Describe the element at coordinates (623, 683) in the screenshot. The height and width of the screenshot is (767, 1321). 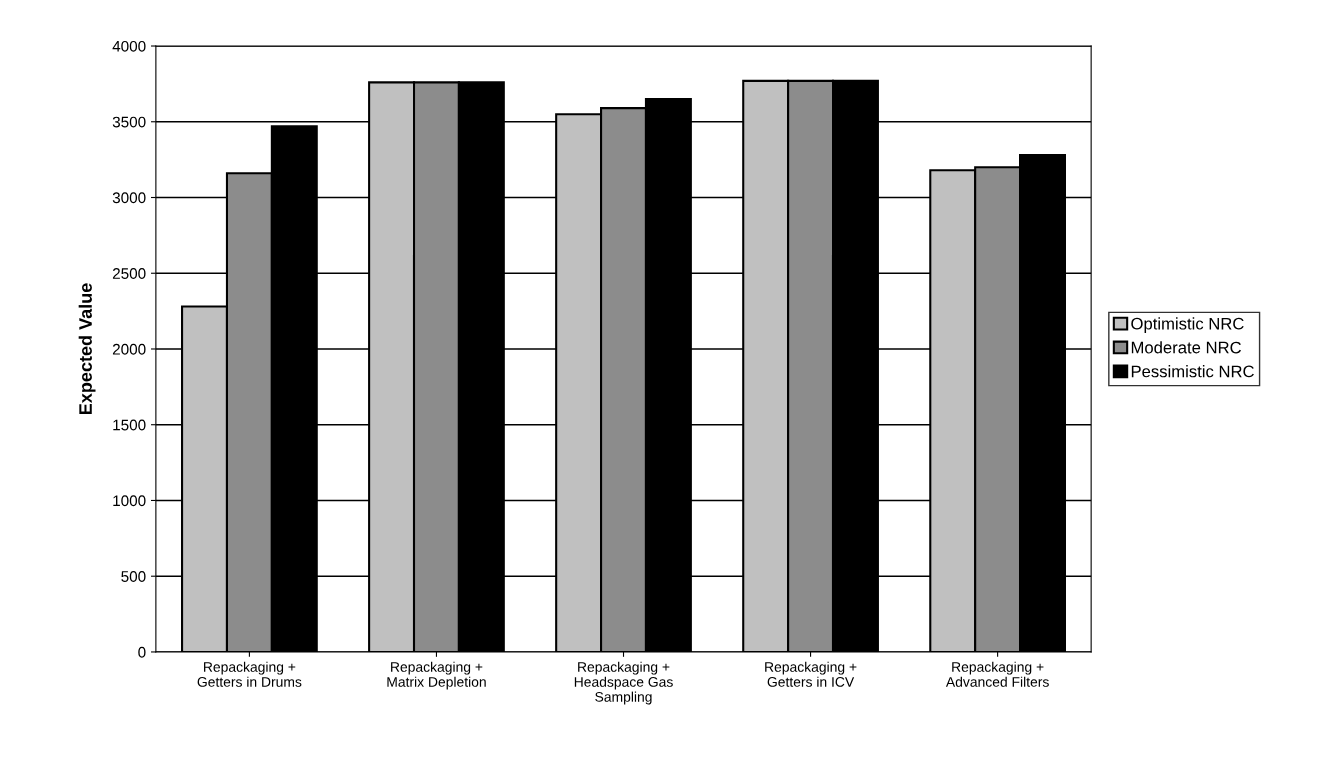
I see `x-tick-label: Repackaging + Headspace Gas Sampling` at that location.